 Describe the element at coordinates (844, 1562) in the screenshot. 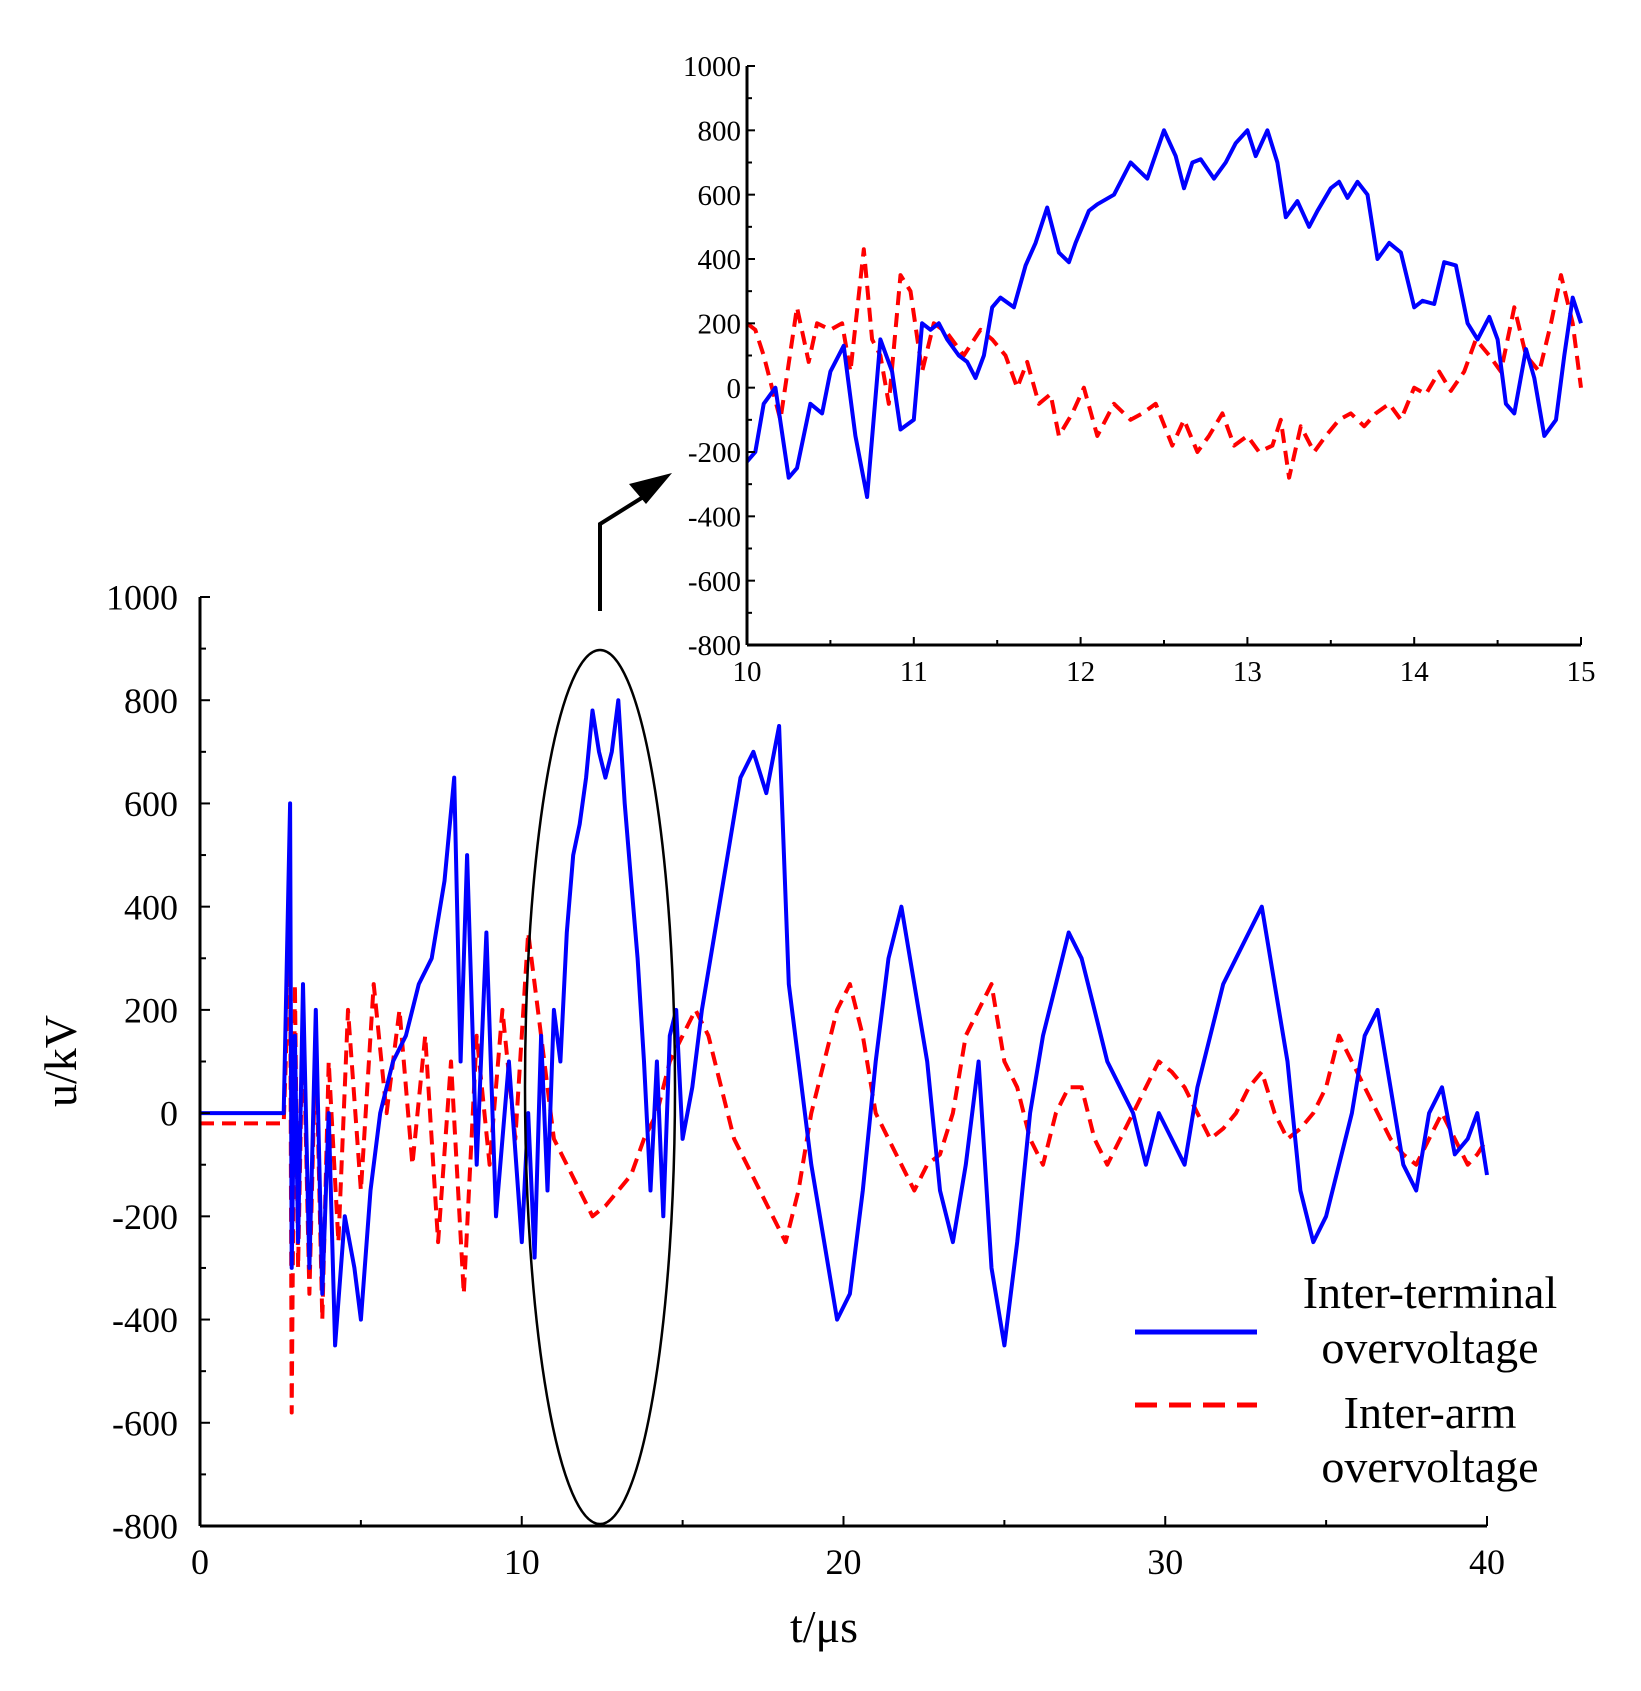

I see `main-x-tick-label: 20` at that location.